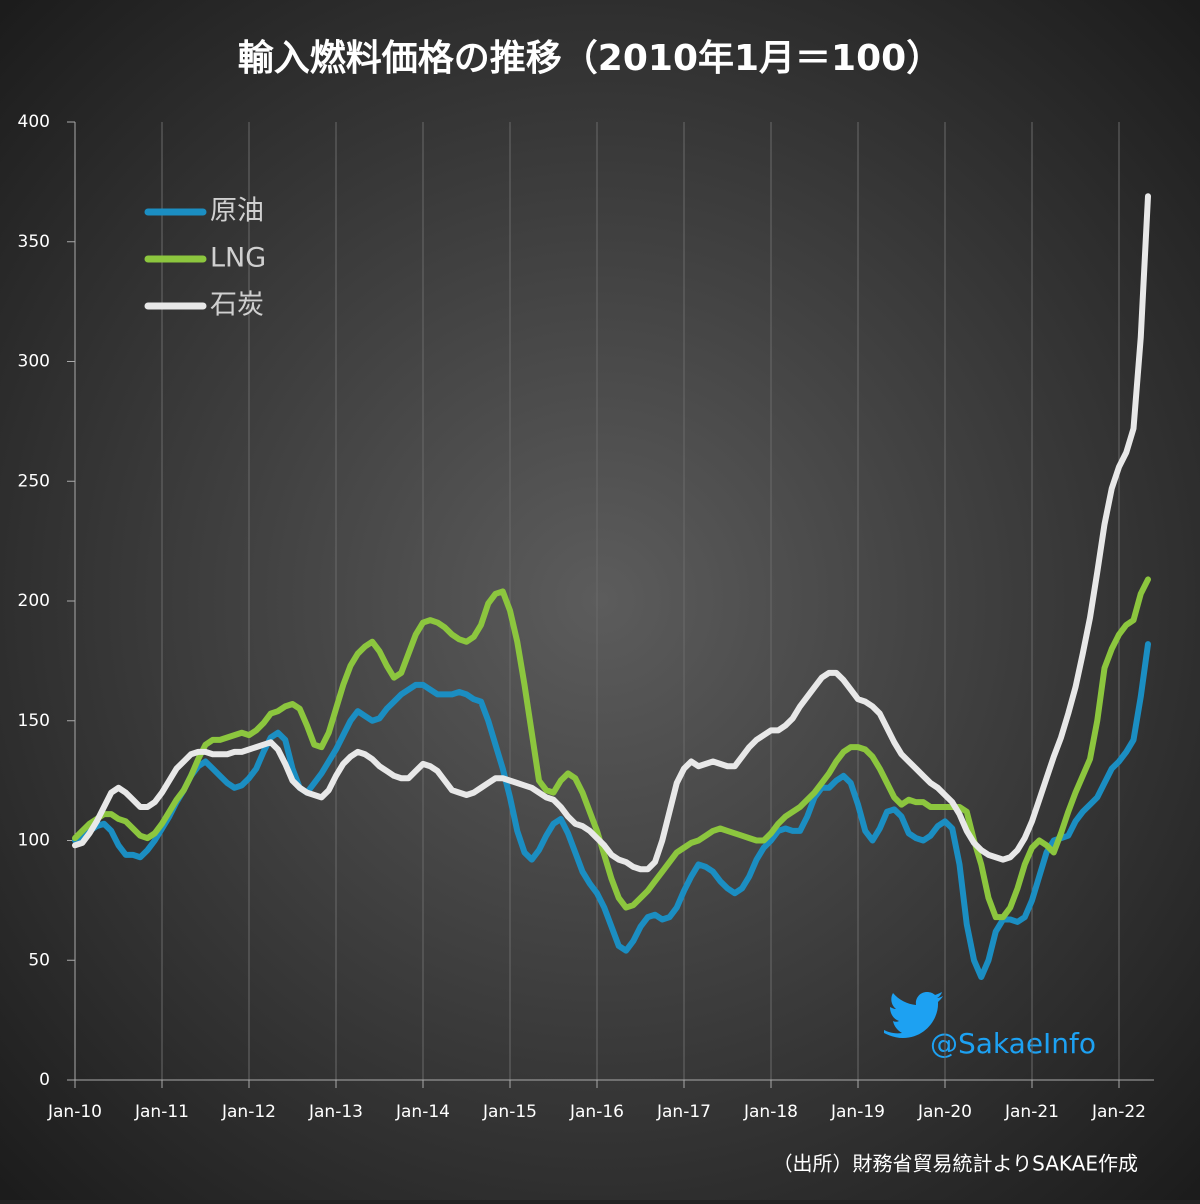  What do you see at coordinates (34, 481) in the screenshot?
I see `y-tick-label: 250` at bounding box center [34, 481].